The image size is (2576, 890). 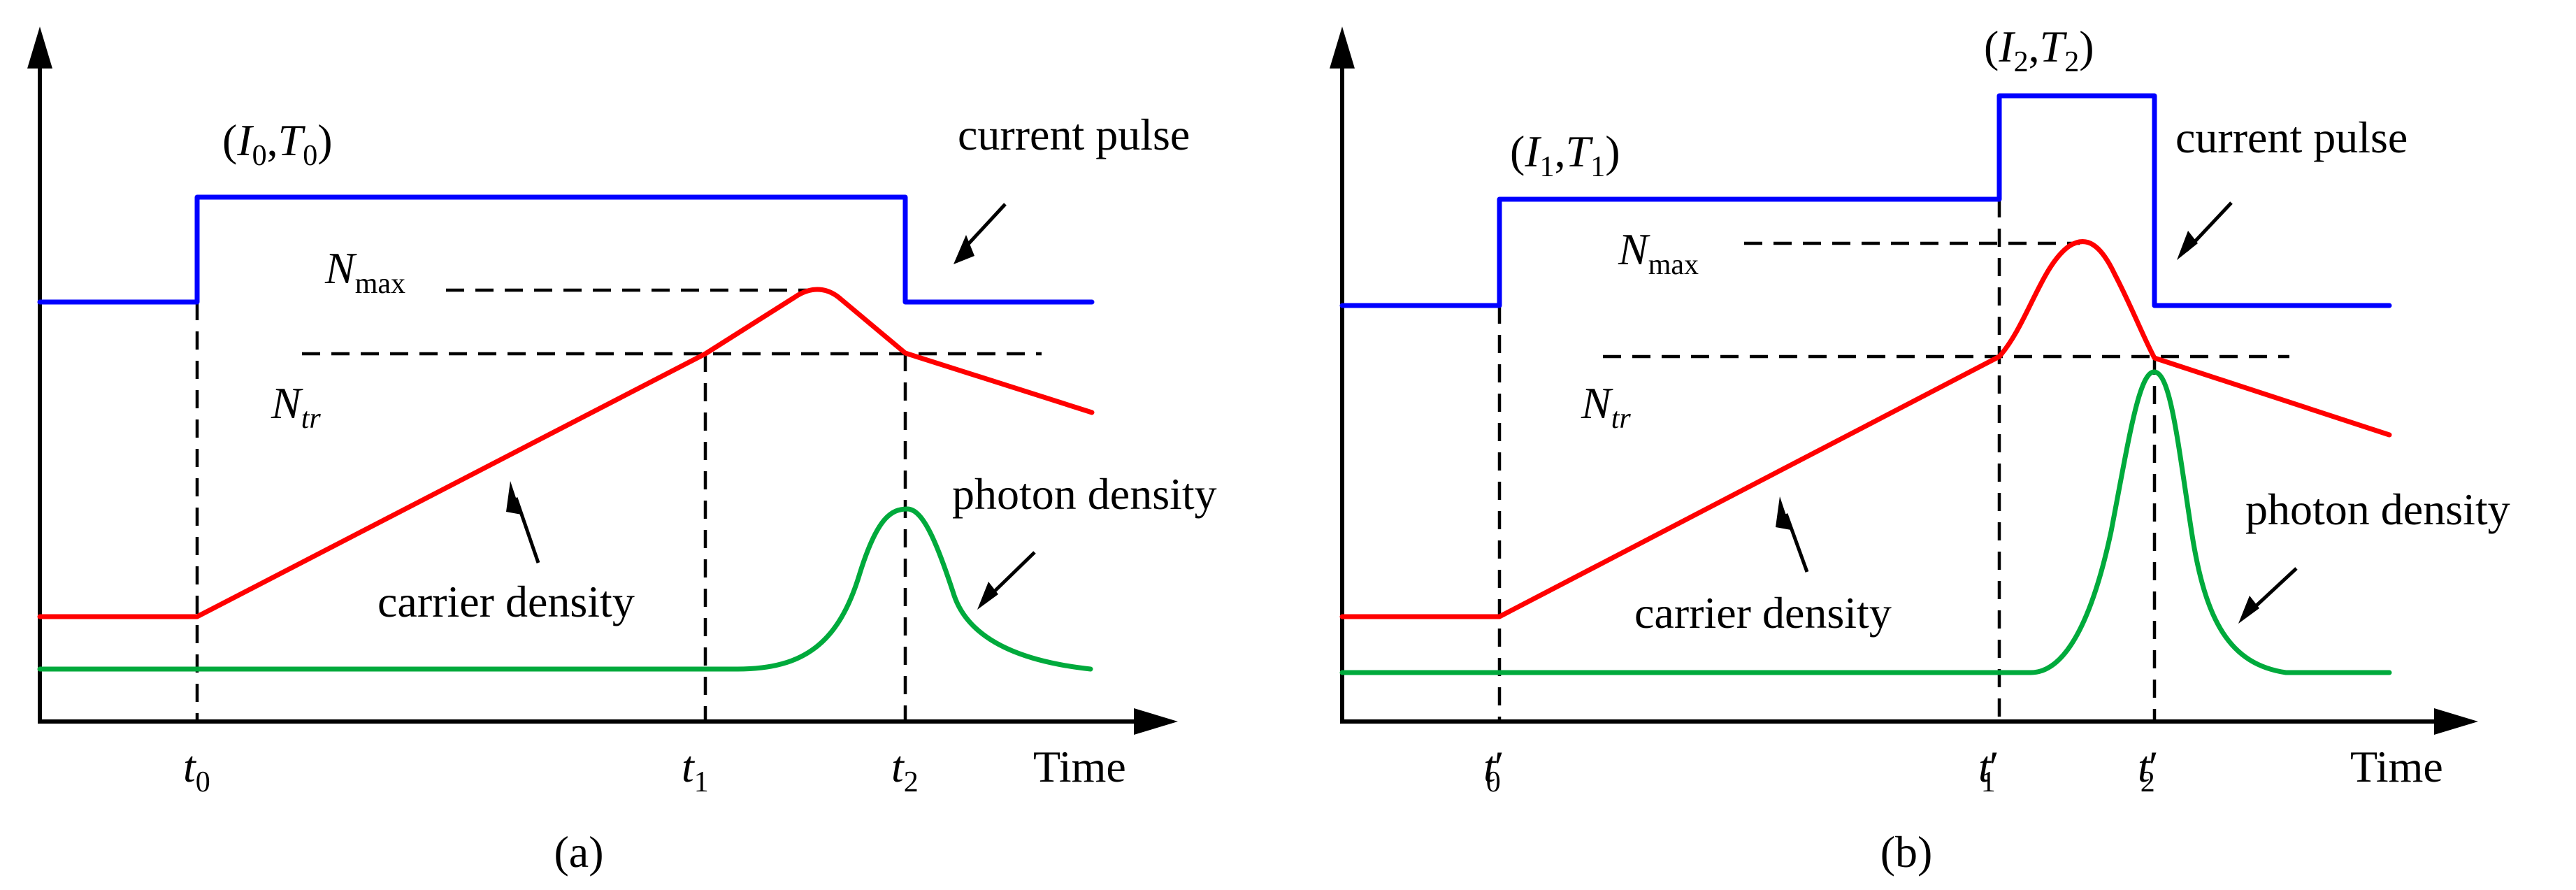 I want to click on time-tick-t1: t1, so click(x=695, y=770).